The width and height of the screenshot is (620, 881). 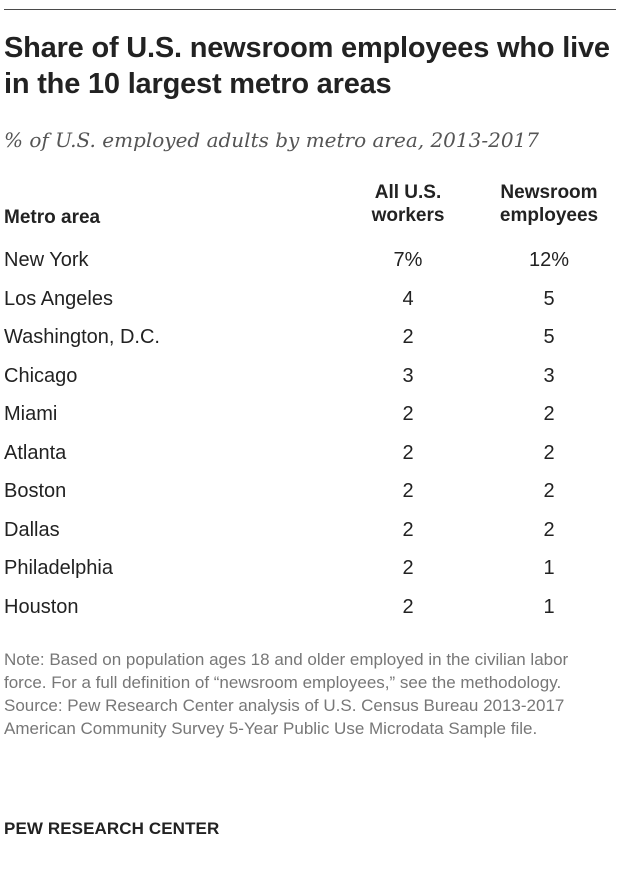 I want to click on table-row: Miami 2 2, so click(x=310, y=421).